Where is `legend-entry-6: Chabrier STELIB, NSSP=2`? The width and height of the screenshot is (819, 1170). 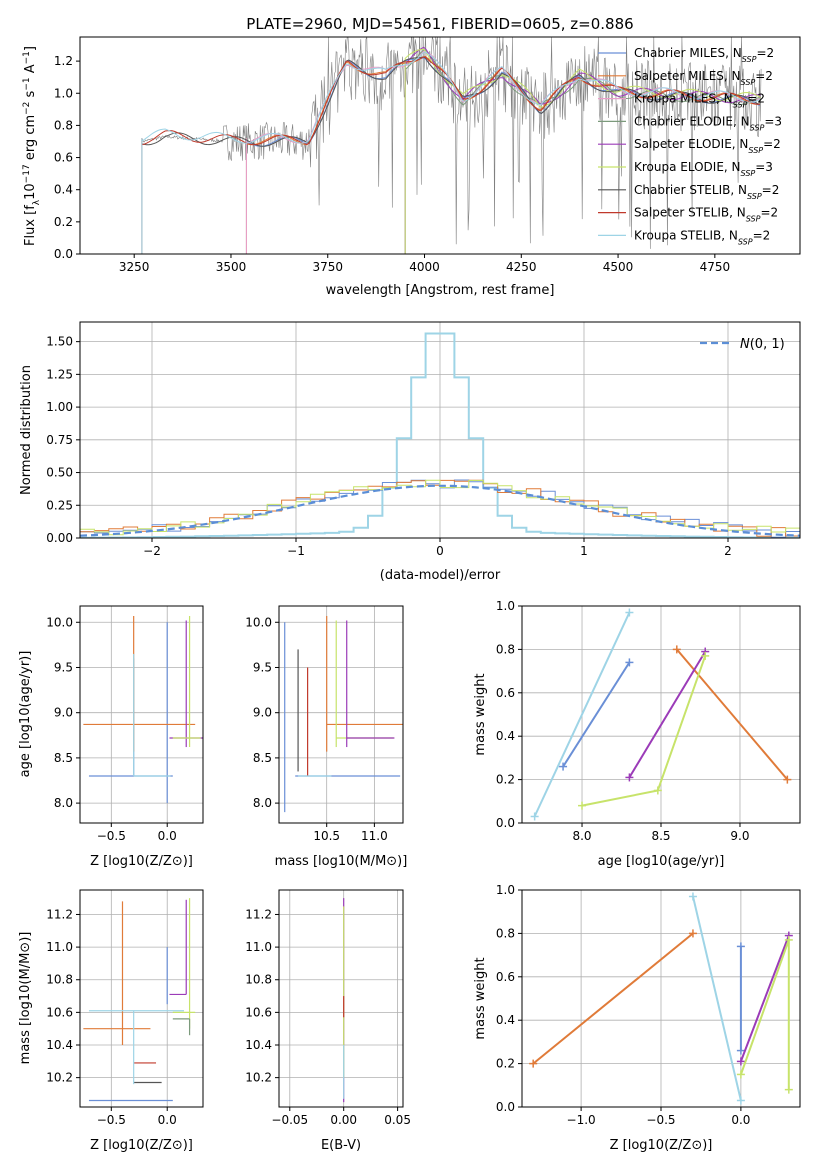 legend-entry-6: Chabrier STELIB, NSSP=2 is located at coordinates (706, 192).